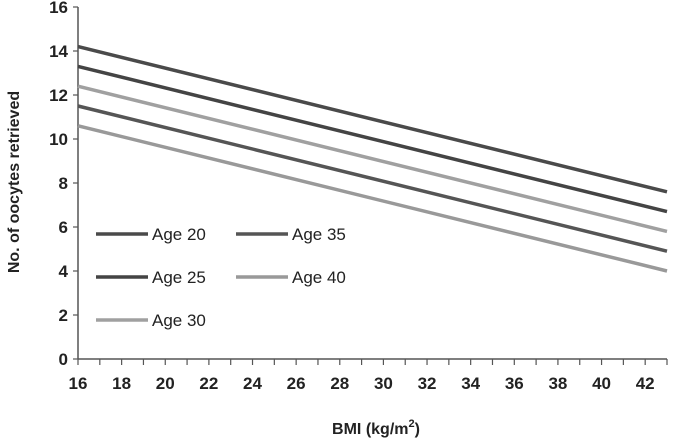 This screenshot has width=675, height=442. Describe the element at coordinates (63, 359) in the screenshot. I see `y-tick-label: 0` at that location.